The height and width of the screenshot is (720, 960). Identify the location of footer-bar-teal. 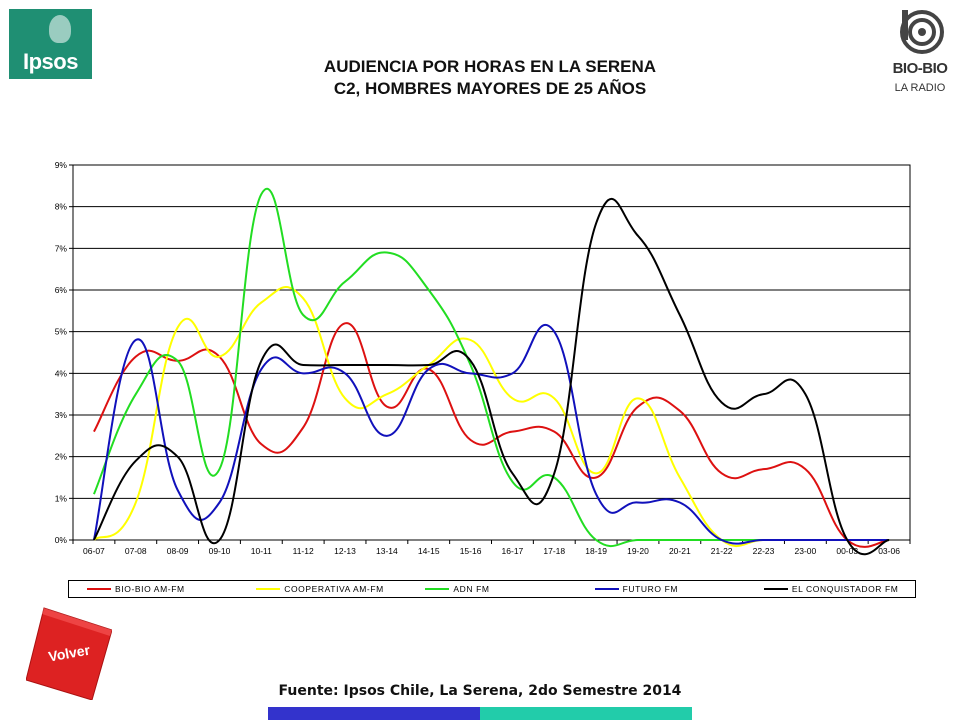
(586, 713).